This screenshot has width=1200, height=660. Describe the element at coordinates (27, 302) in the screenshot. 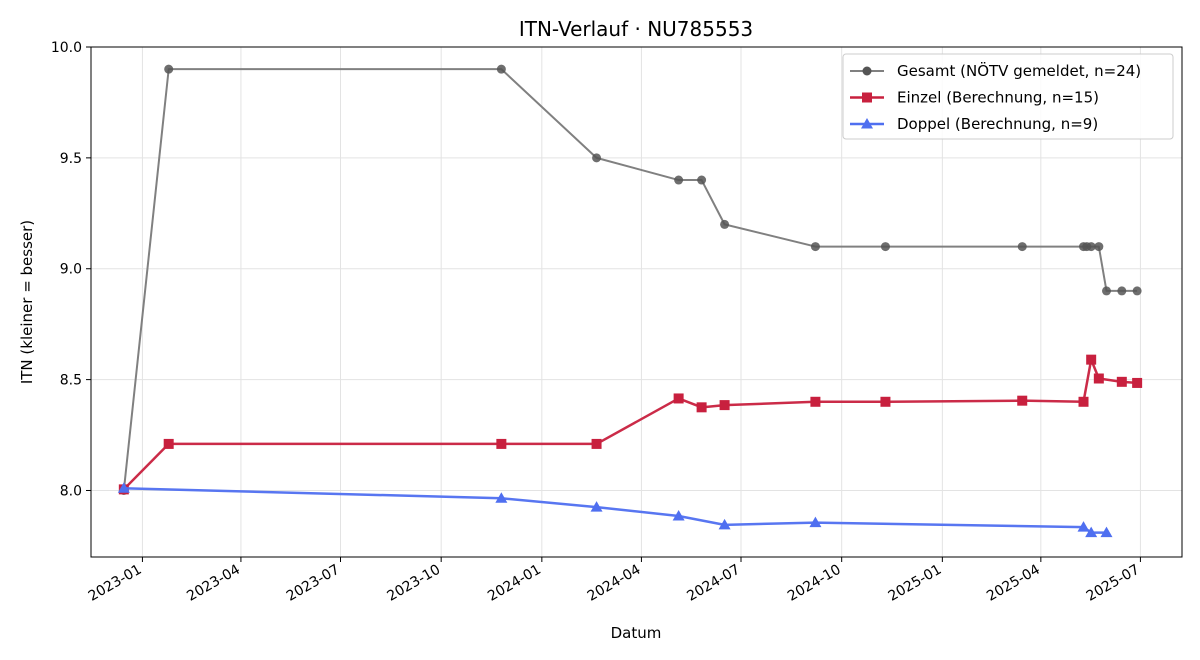

I see `y-axis-title: ITN (kleiner = besser)` at that location.